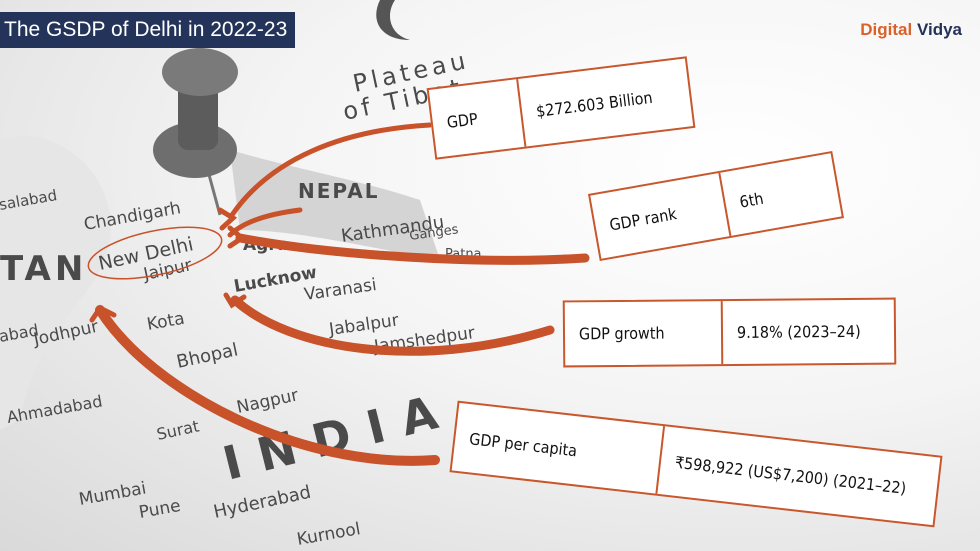 The width and height of the screenshot is (980, 551). Describe the element at coordinates (148, 30) in the screenshot. I see `title: The GSDP of Delhi in 2022-23` at that location.